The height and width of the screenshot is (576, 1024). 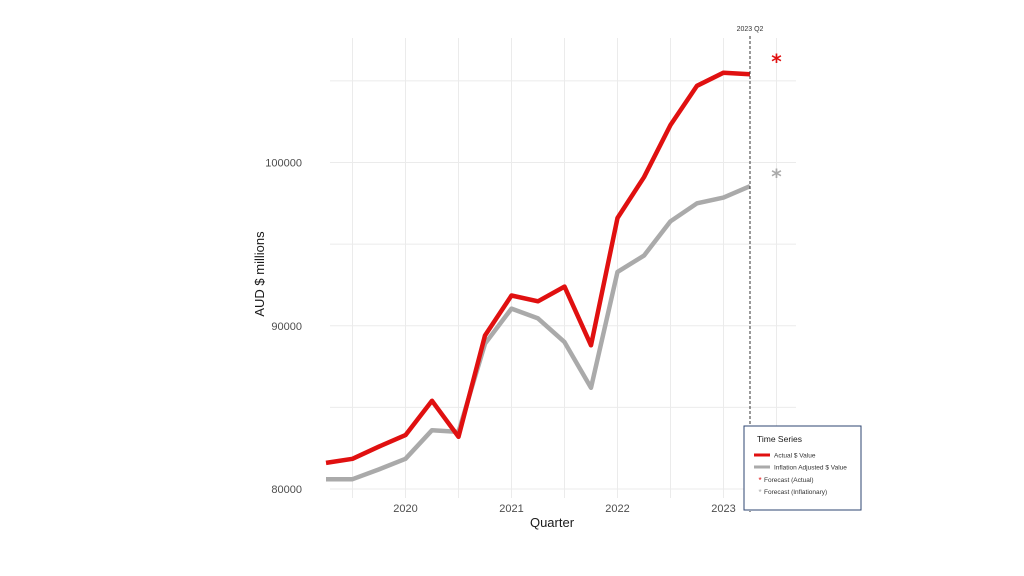 I want to click on legend-label-forecast-inflationary: Forecast (Inflationary), so click(x=795, y=492).